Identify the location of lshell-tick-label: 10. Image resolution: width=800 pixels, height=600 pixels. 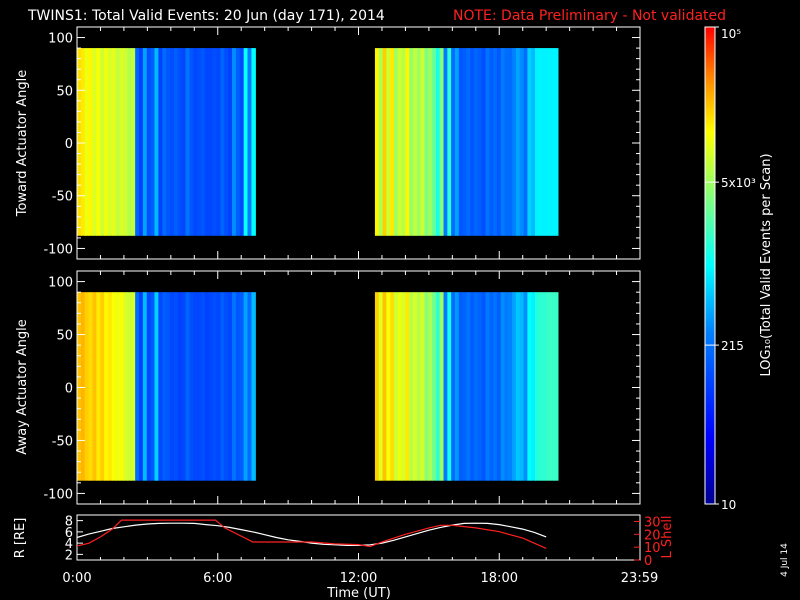
(652, 548).